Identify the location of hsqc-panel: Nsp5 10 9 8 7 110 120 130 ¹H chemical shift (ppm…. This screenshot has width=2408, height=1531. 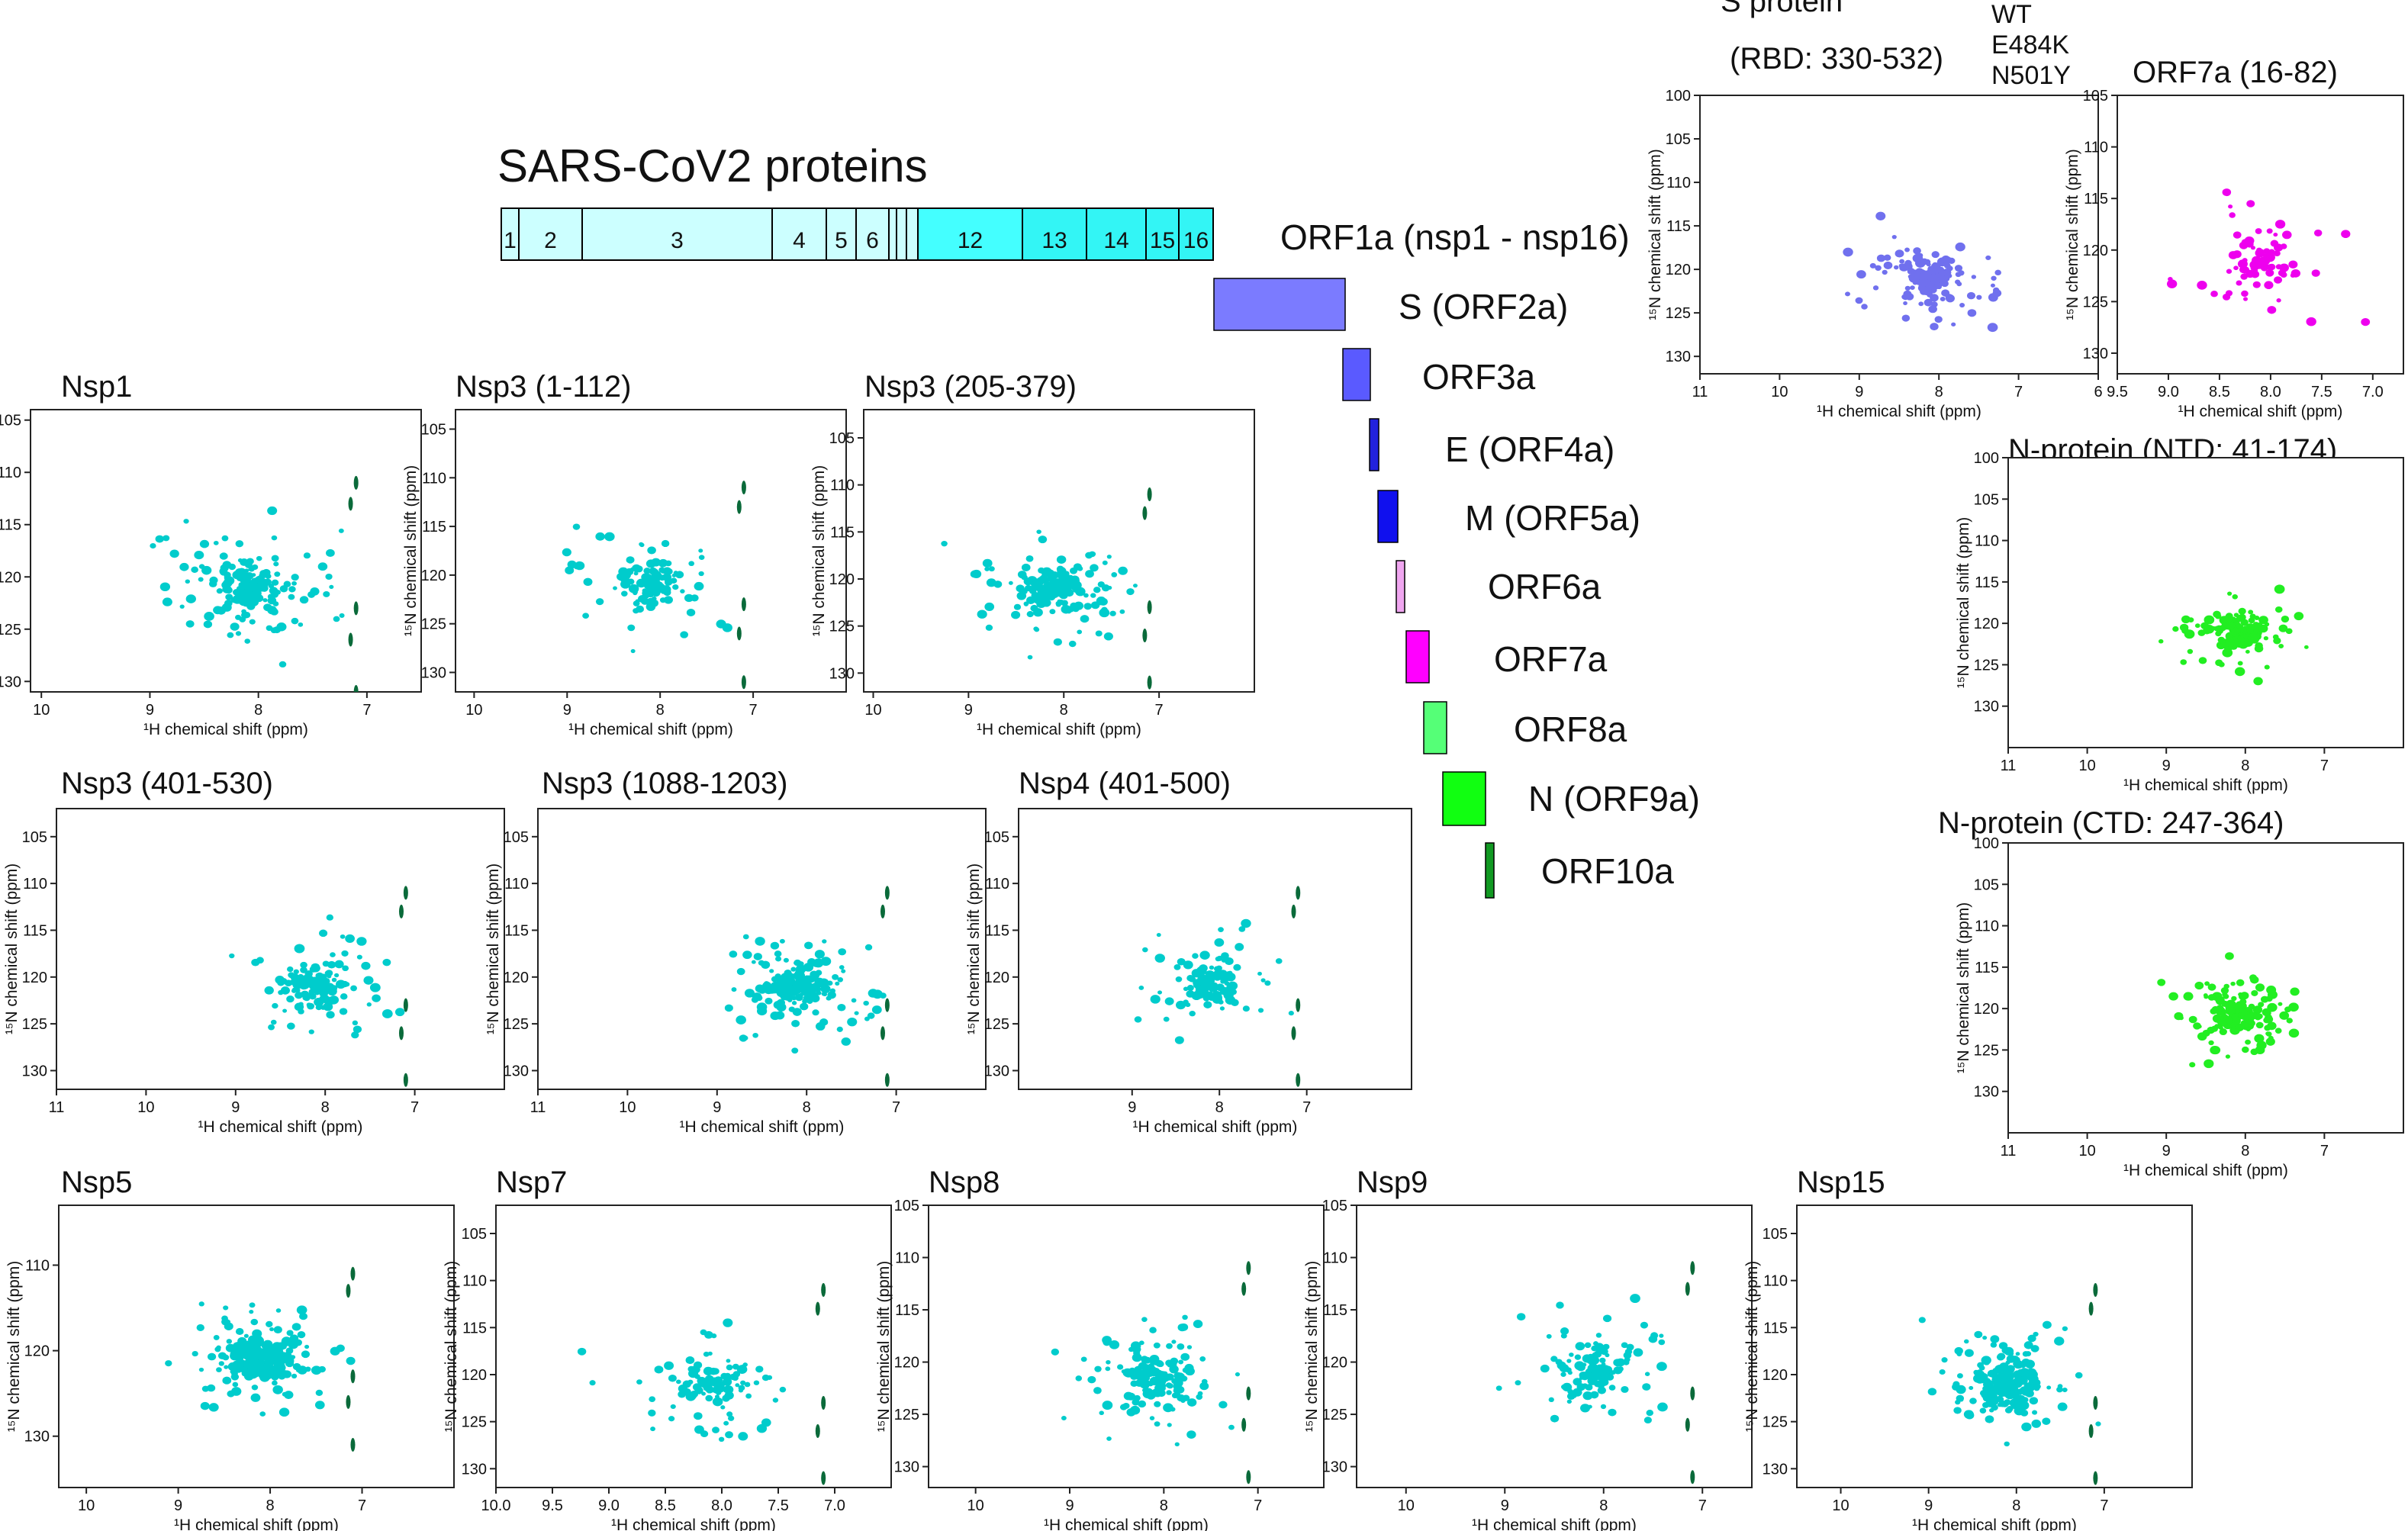
(230, 1348).